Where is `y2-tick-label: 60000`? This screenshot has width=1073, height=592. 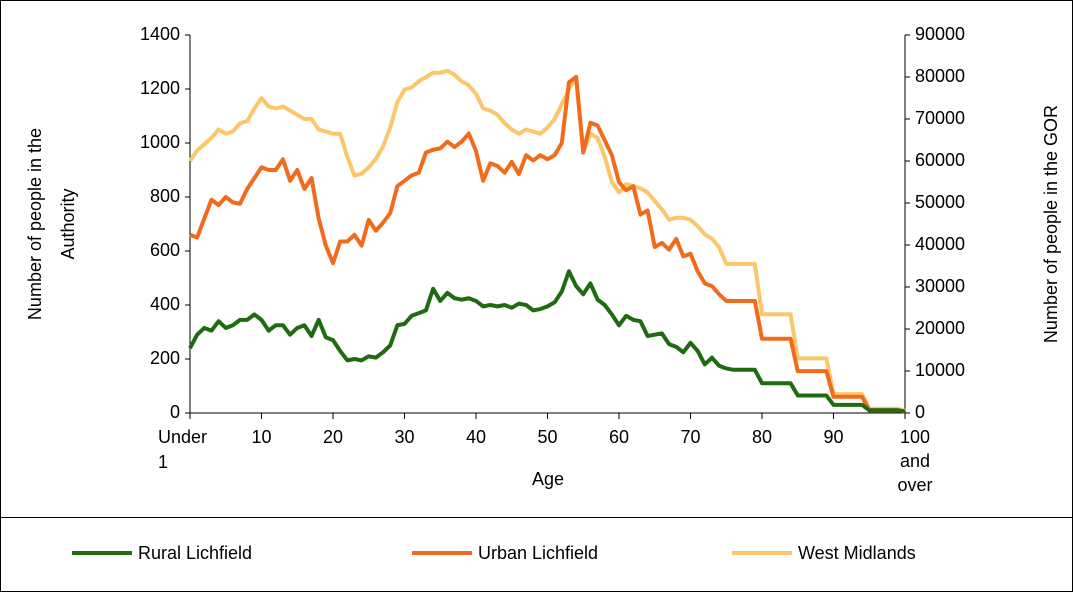
y2-tick-label: 60000 is located at coordinates (940, 160).